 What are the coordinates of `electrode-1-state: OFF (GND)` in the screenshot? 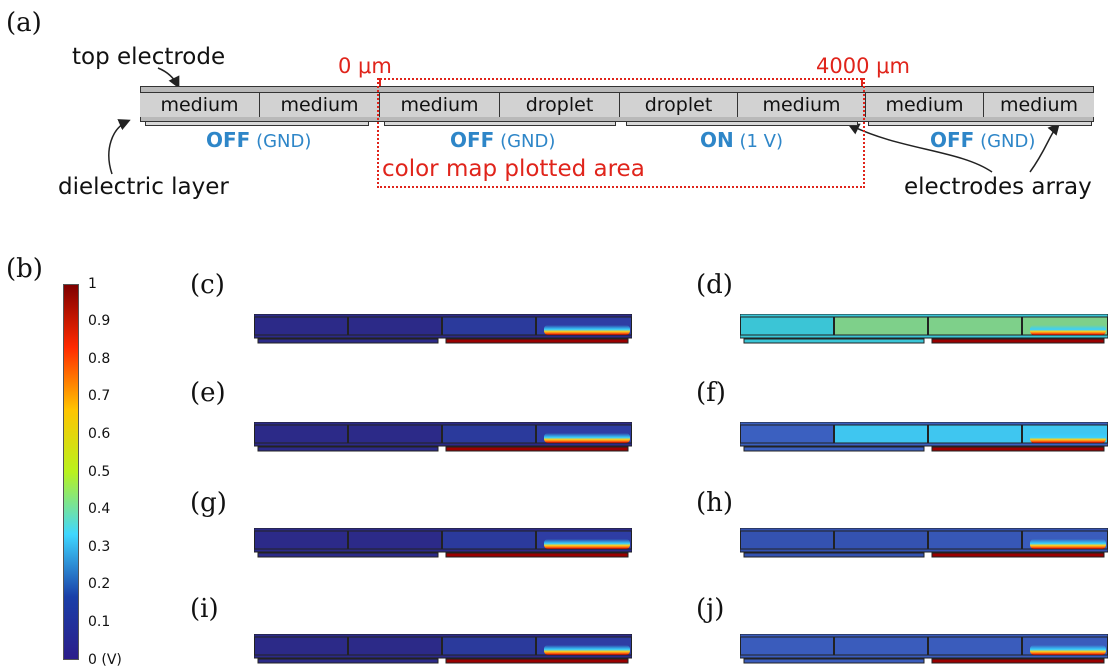 It's located at (258, 140).